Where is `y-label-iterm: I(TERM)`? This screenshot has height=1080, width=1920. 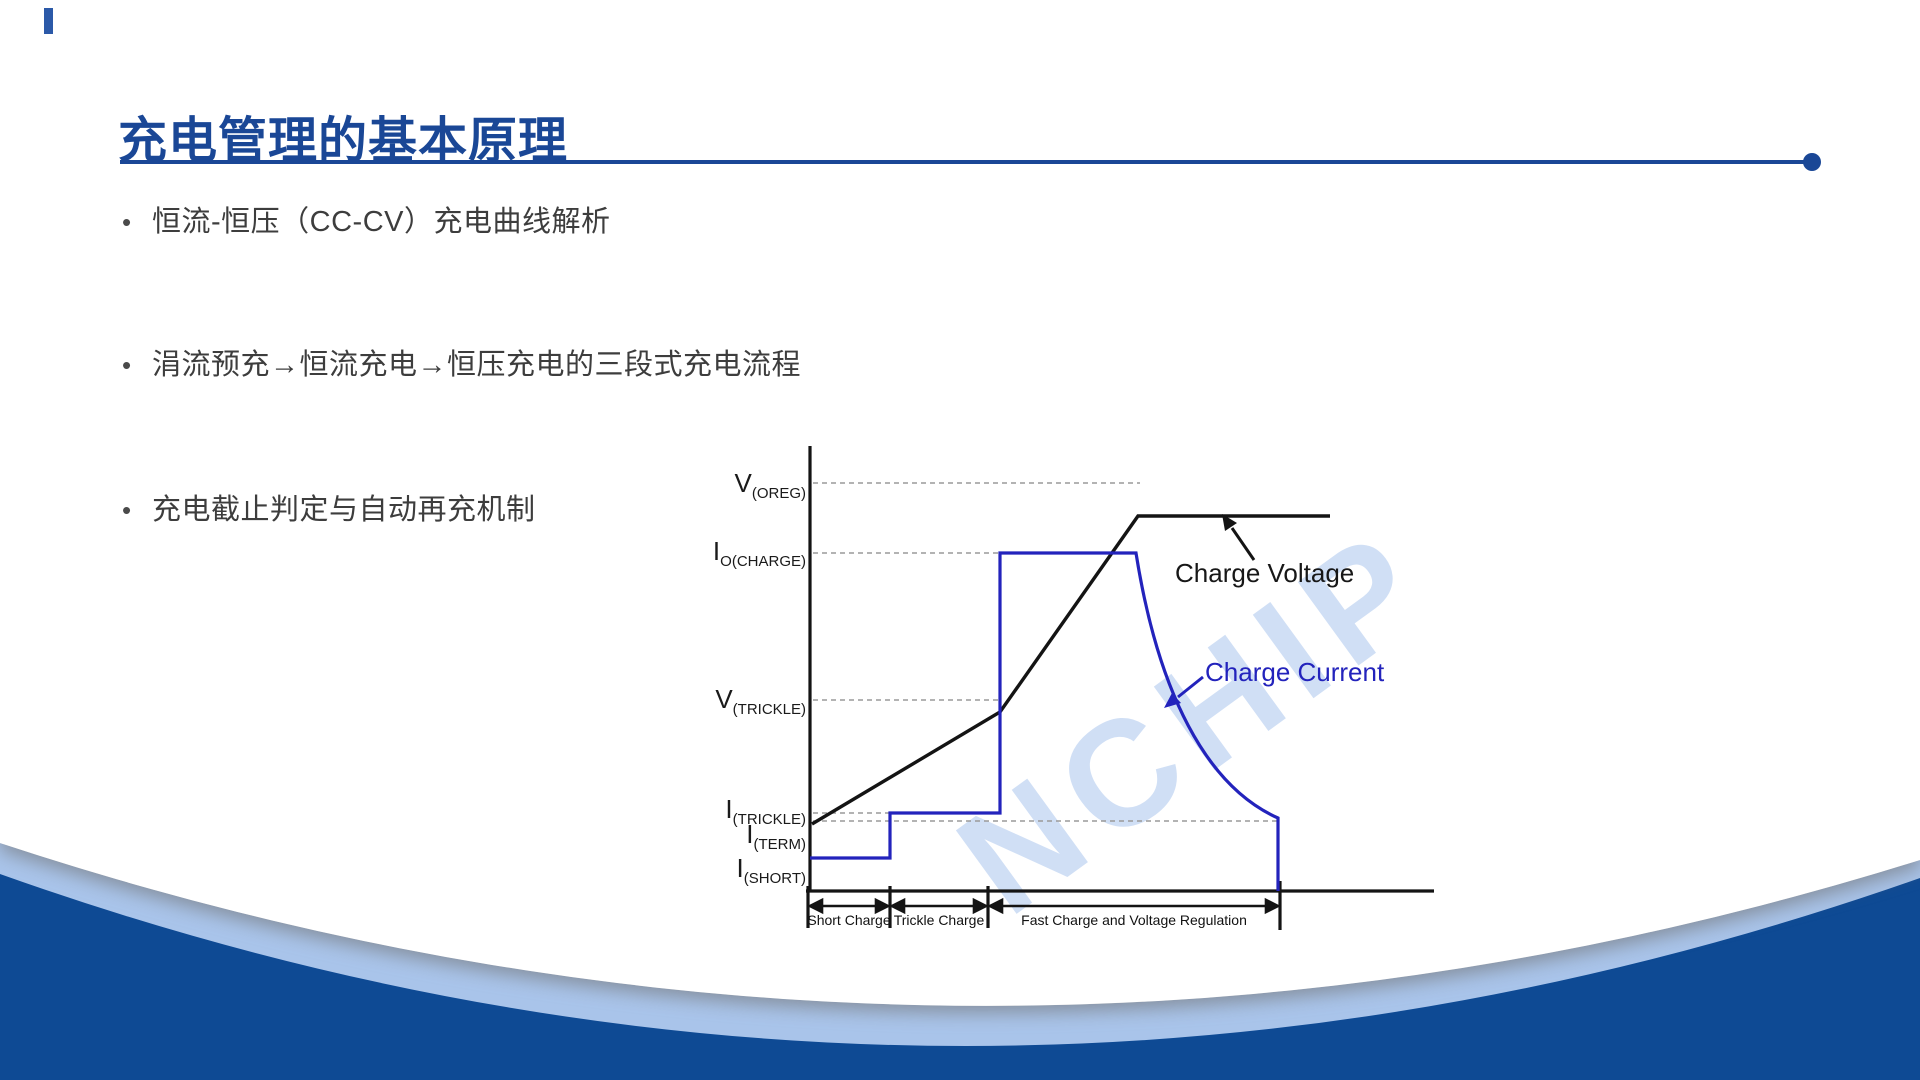 y-label-iterm: I(TERM) is located at coordinates (776, 836).